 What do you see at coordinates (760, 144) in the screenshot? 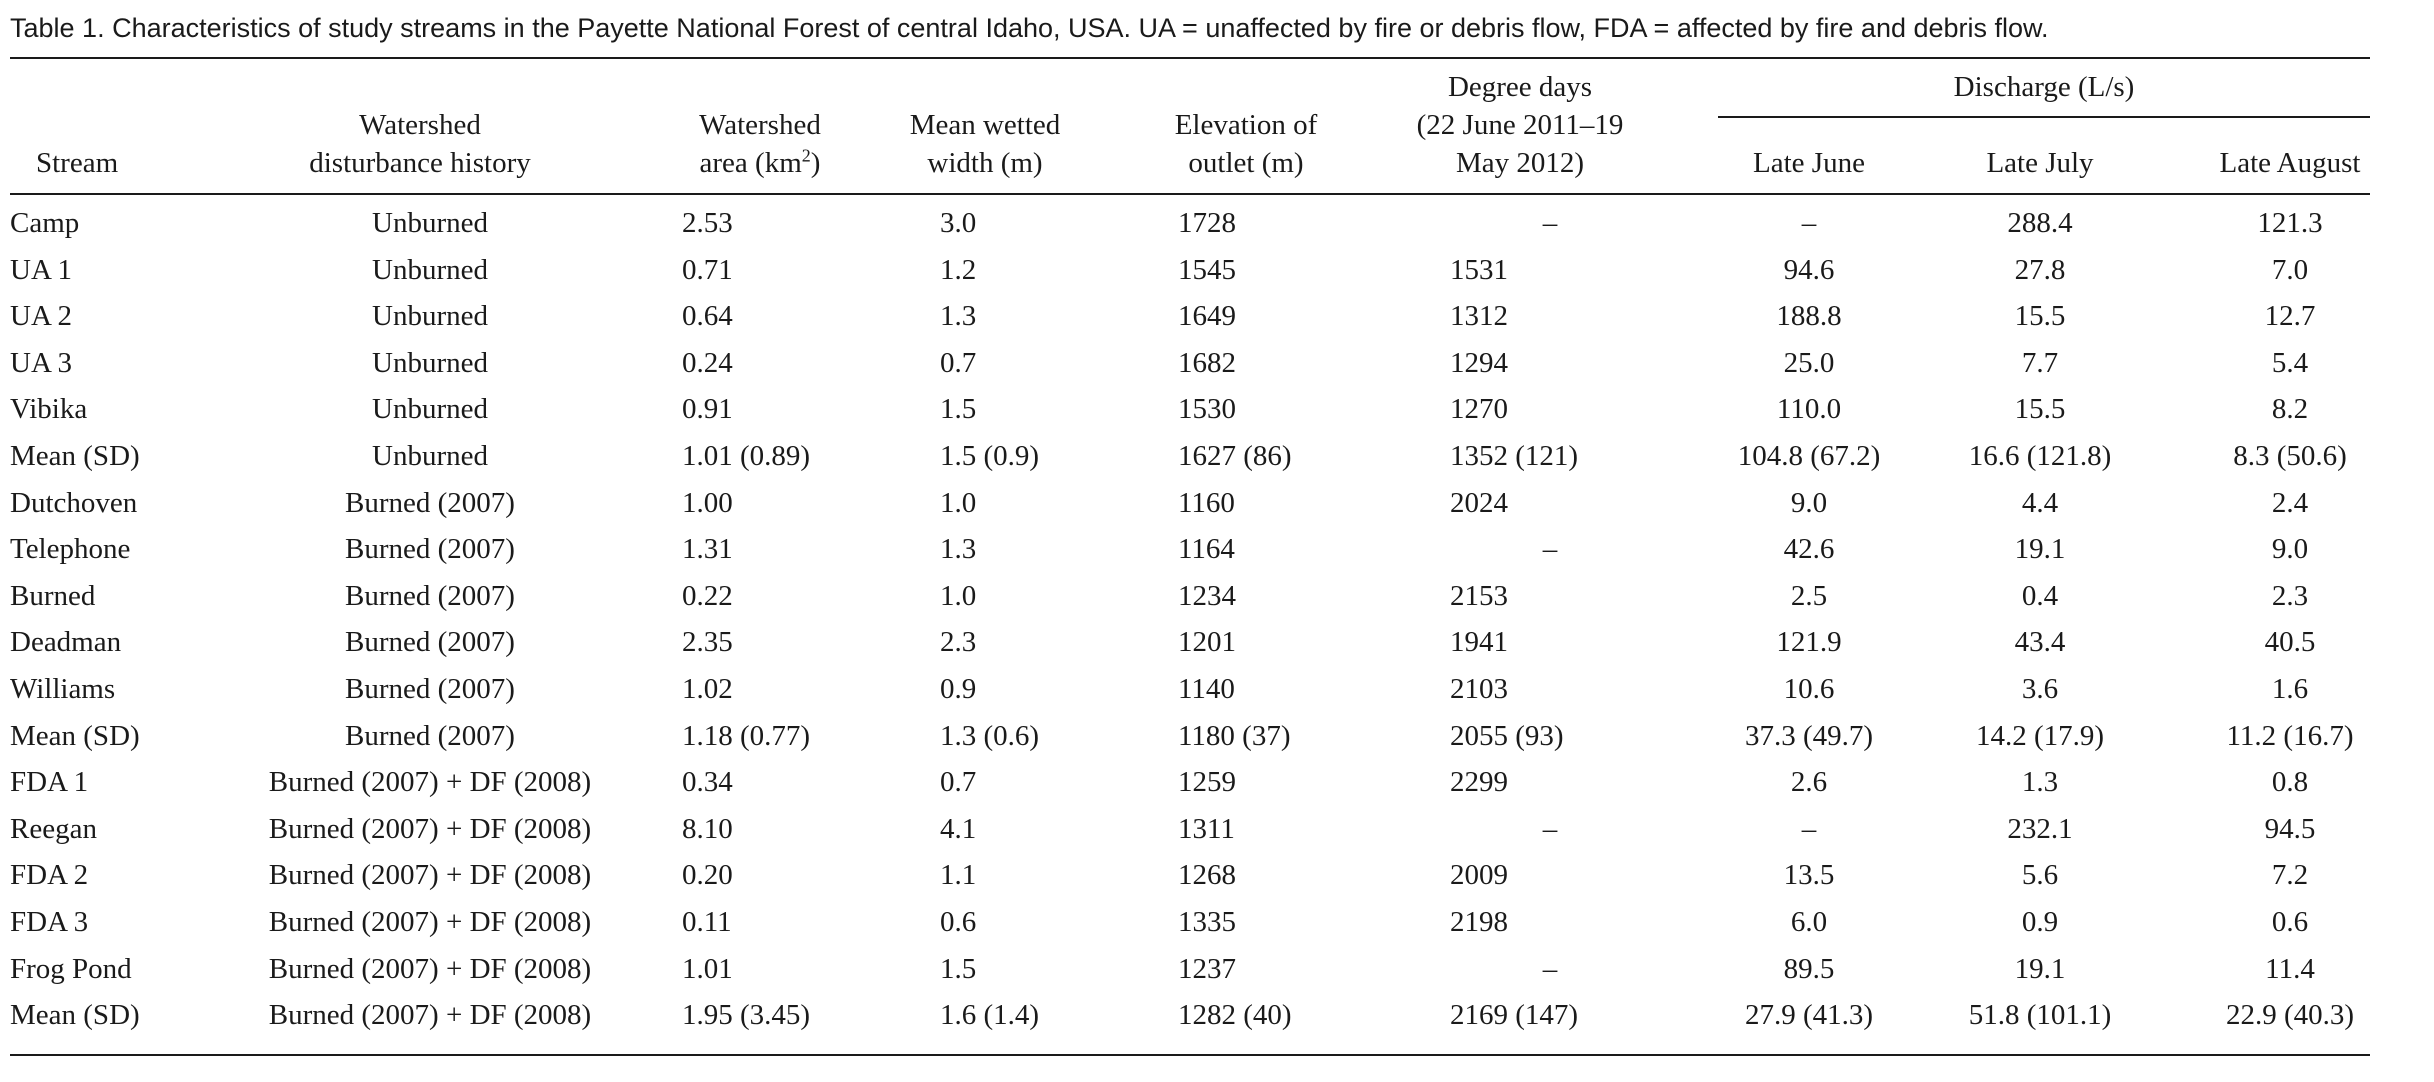
I see `header-area: Watershed area (km2)` at bounding box center [760, 144].